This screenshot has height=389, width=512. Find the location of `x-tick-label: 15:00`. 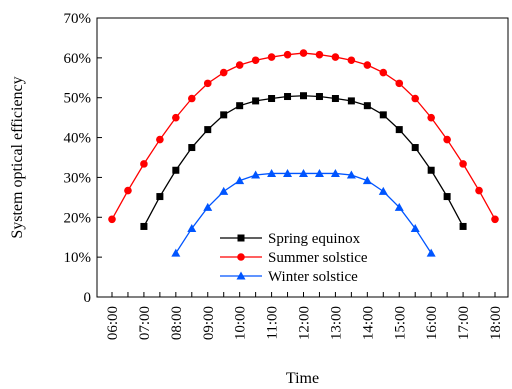

x-tick-label: 15:00 is located at coordinates (400, 323).